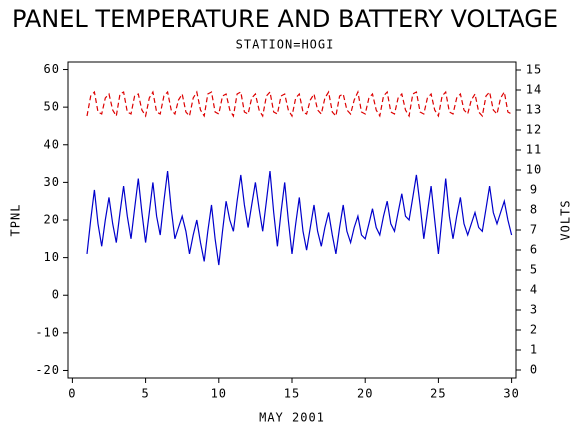 This screenshot has width=570, height=430. What do you see at coordinates (47, 370) in the screenshot?
I see `y-tick-label: -20` at bounding box center [47, 370].